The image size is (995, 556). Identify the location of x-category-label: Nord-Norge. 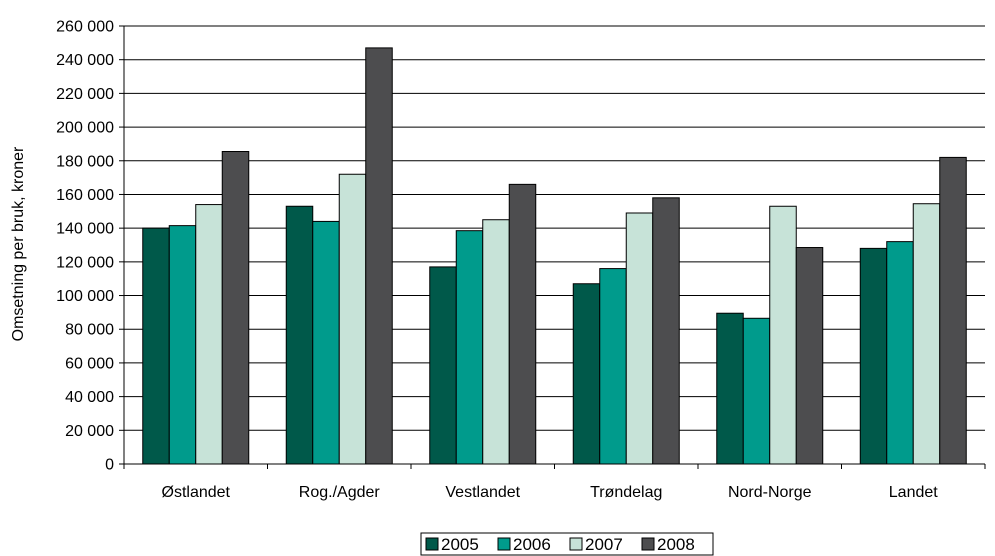
(770, 492).